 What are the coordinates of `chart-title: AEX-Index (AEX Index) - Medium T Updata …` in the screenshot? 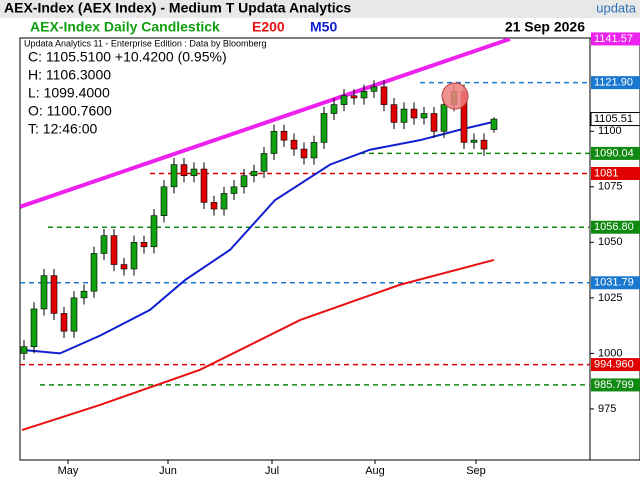 It's located at (177, 8).